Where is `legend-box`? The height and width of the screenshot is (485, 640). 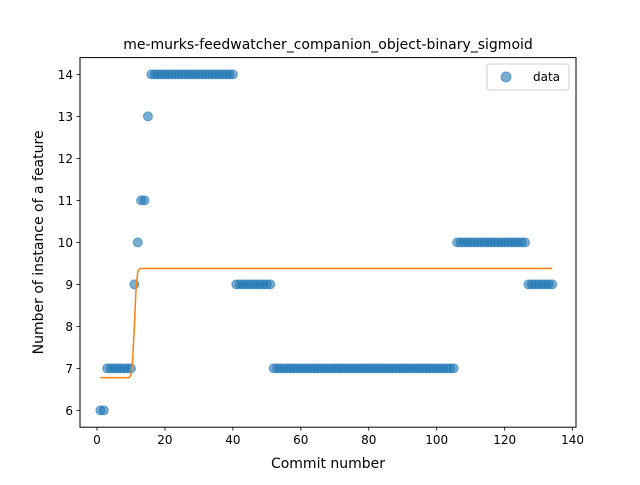
legend-box is located at coordinates (528, 77).